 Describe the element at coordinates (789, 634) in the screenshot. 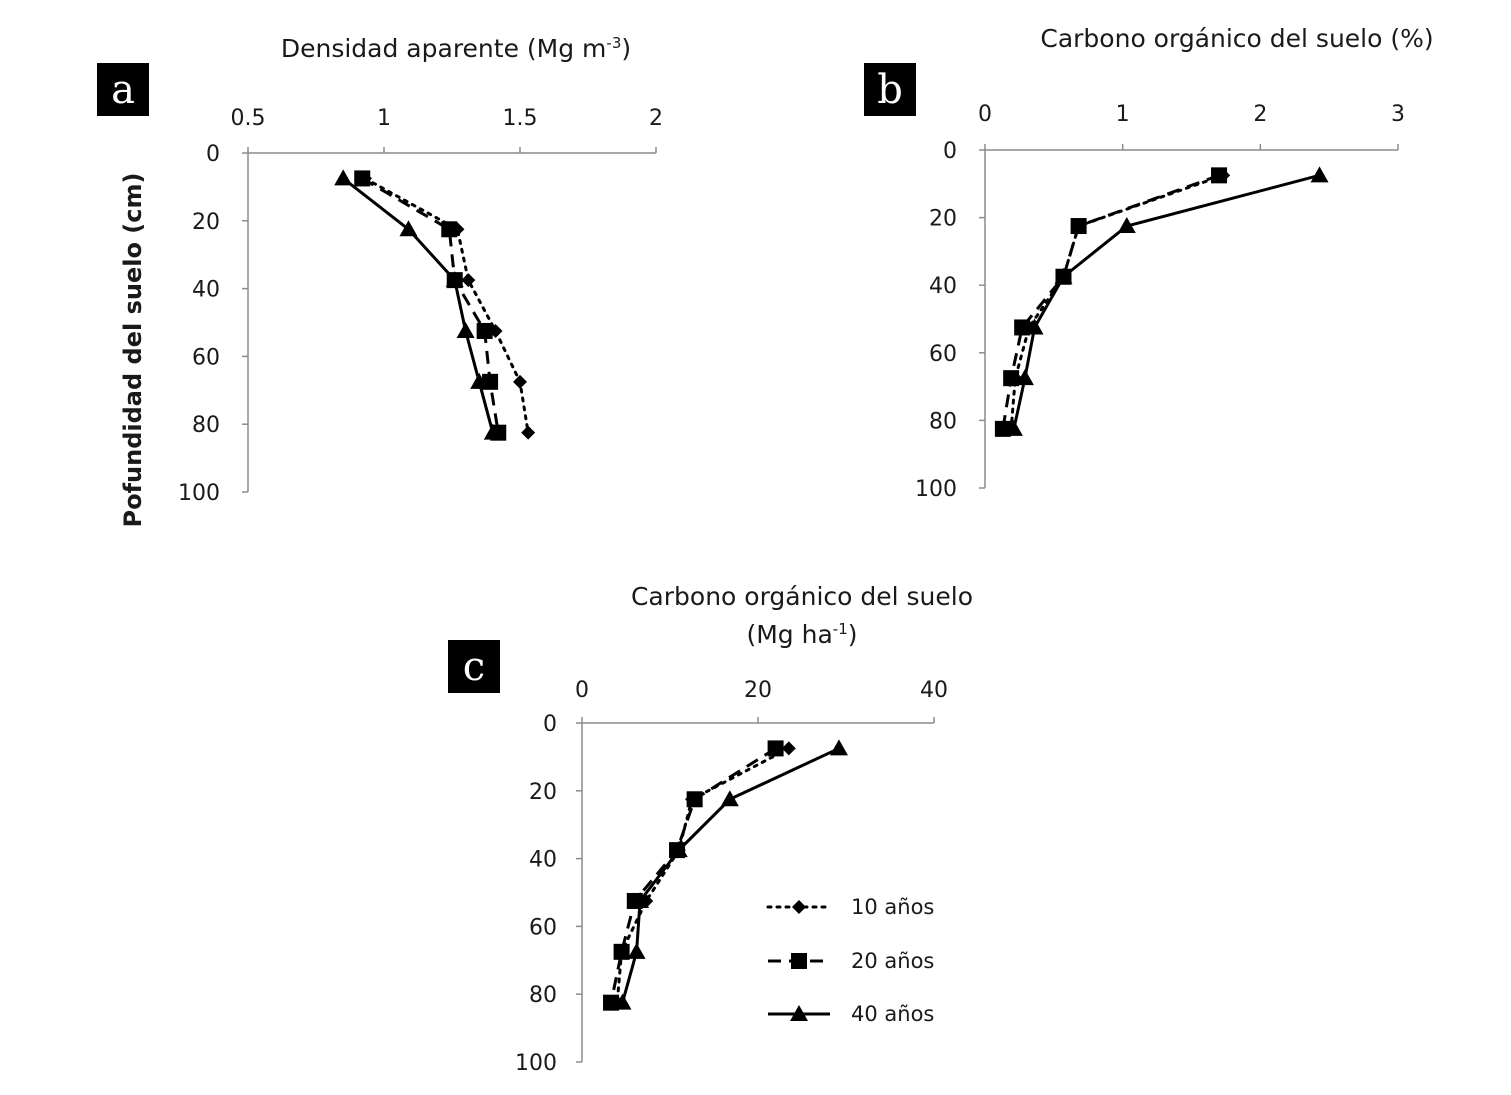

I see `title-text: (Mg ha` at that location.